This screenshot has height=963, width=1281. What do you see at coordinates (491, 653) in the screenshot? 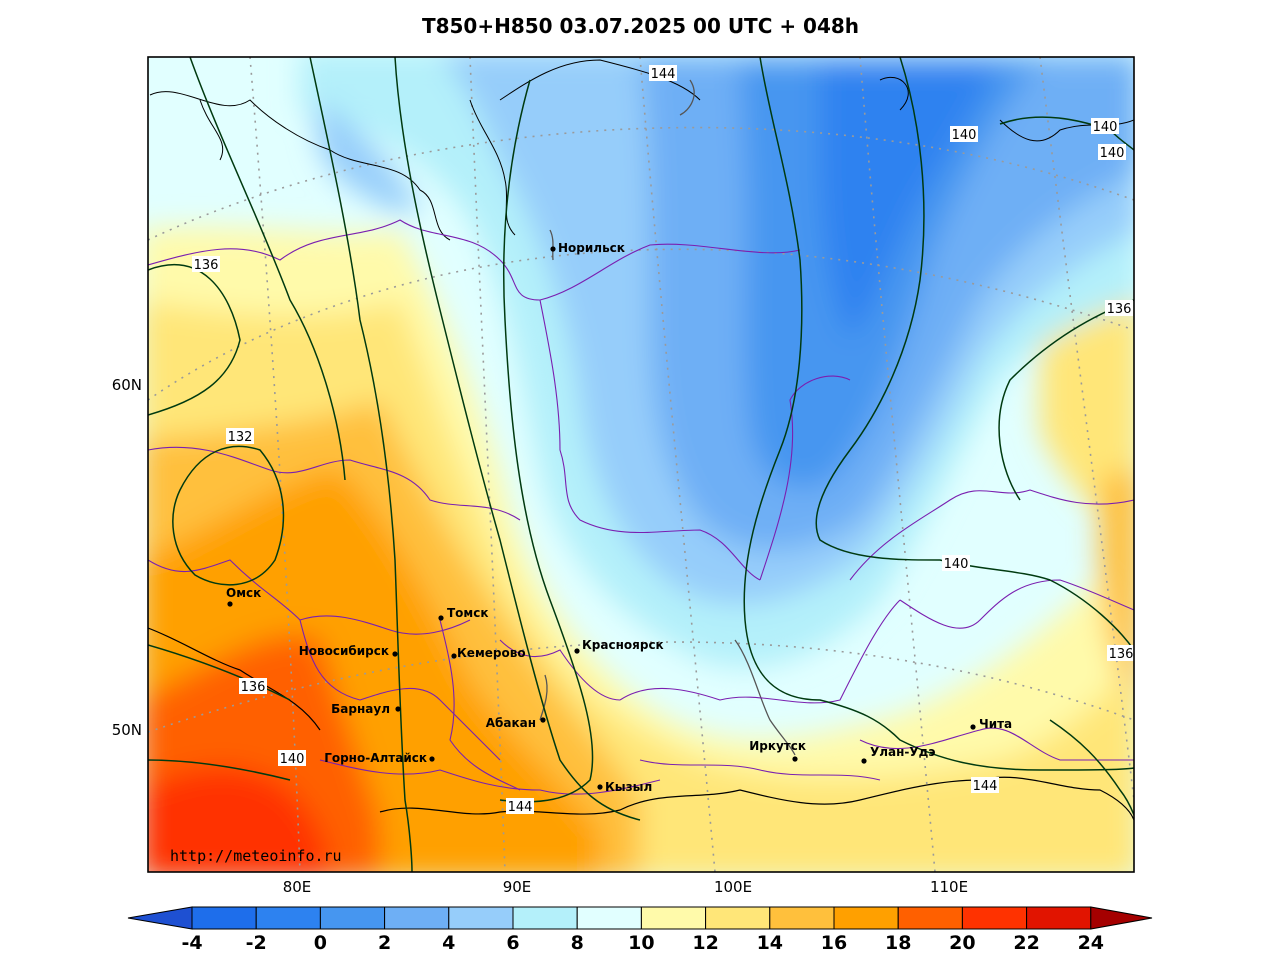
I see `svg-text: Кемерово` at bounding box center [491, 653].